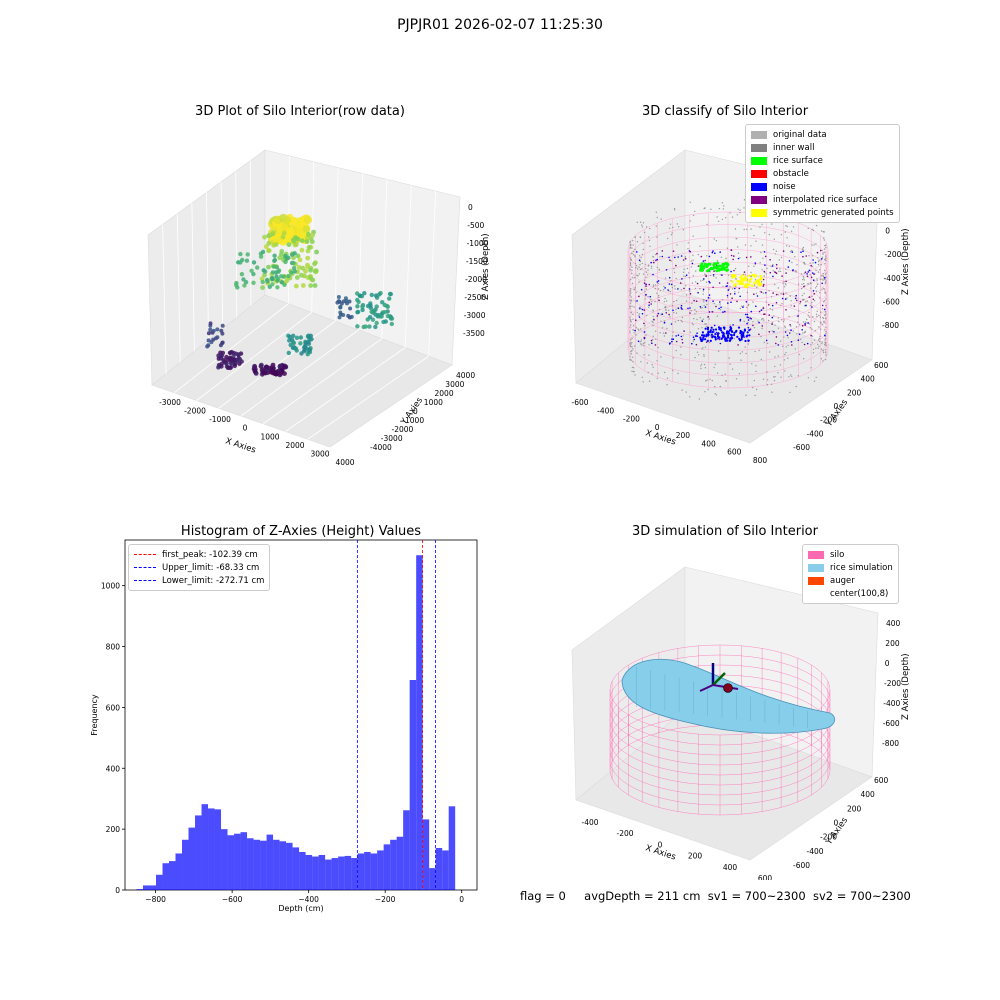  What do you see at coordinates (269, 436) in the screenshot?
I see `panel1-x-tick-4: 1000` at bounding box center [269, 436].